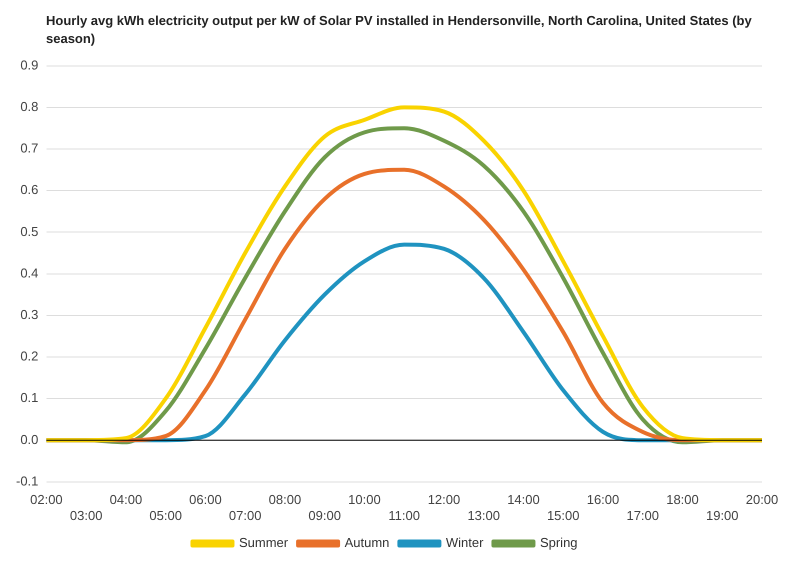  I want to click on x-tick-label: 07:00, so click(245, 515).